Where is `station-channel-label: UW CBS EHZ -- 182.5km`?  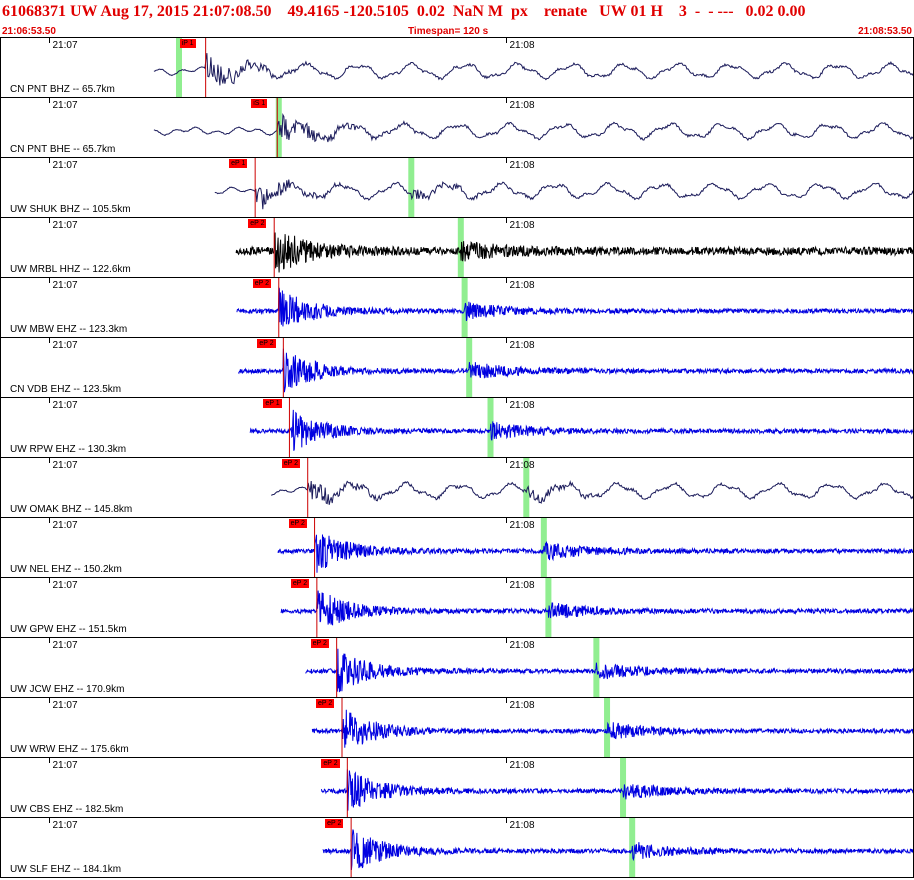 station-channel-label: UW CBS EHZ -- 182.5km is located at coordinates (67, 809).